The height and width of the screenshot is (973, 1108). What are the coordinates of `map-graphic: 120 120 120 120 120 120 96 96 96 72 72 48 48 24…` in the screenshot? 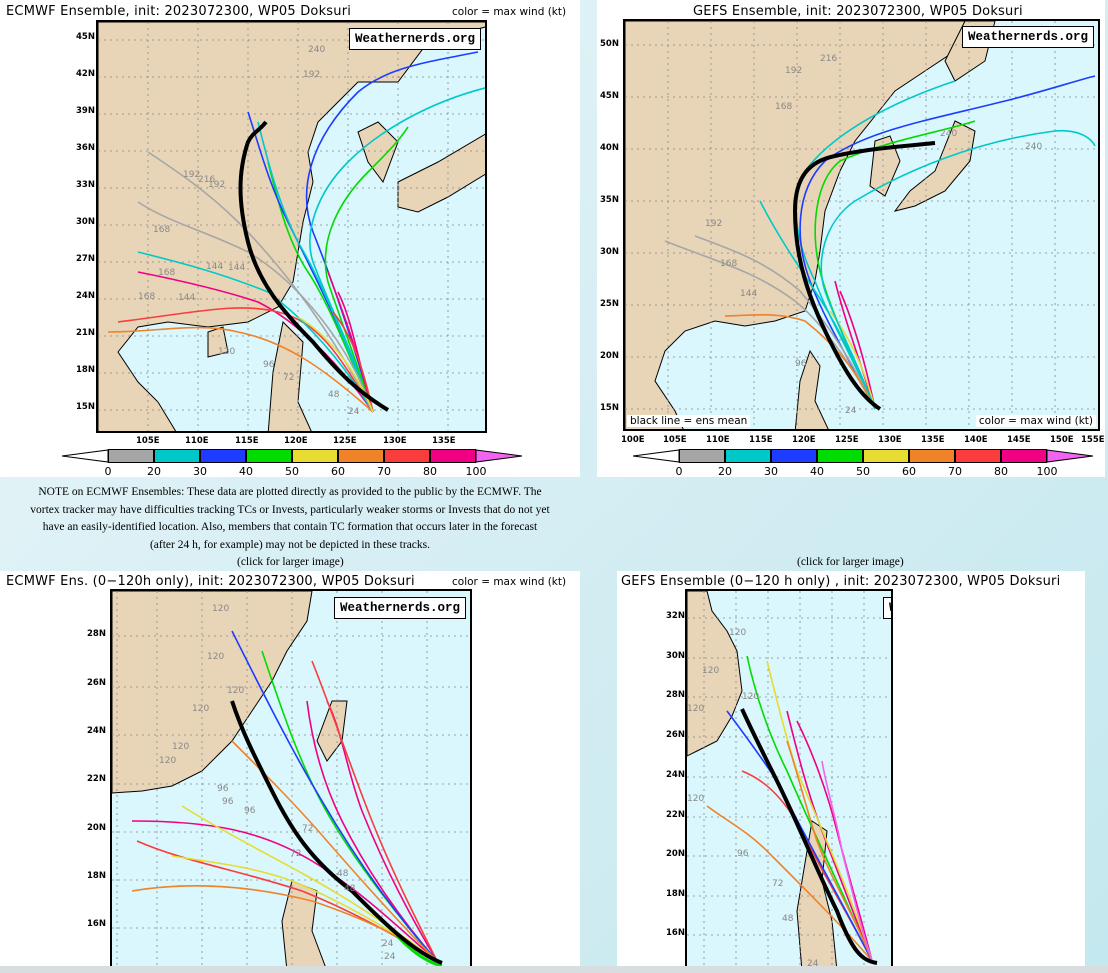 It's located at (291, 780).